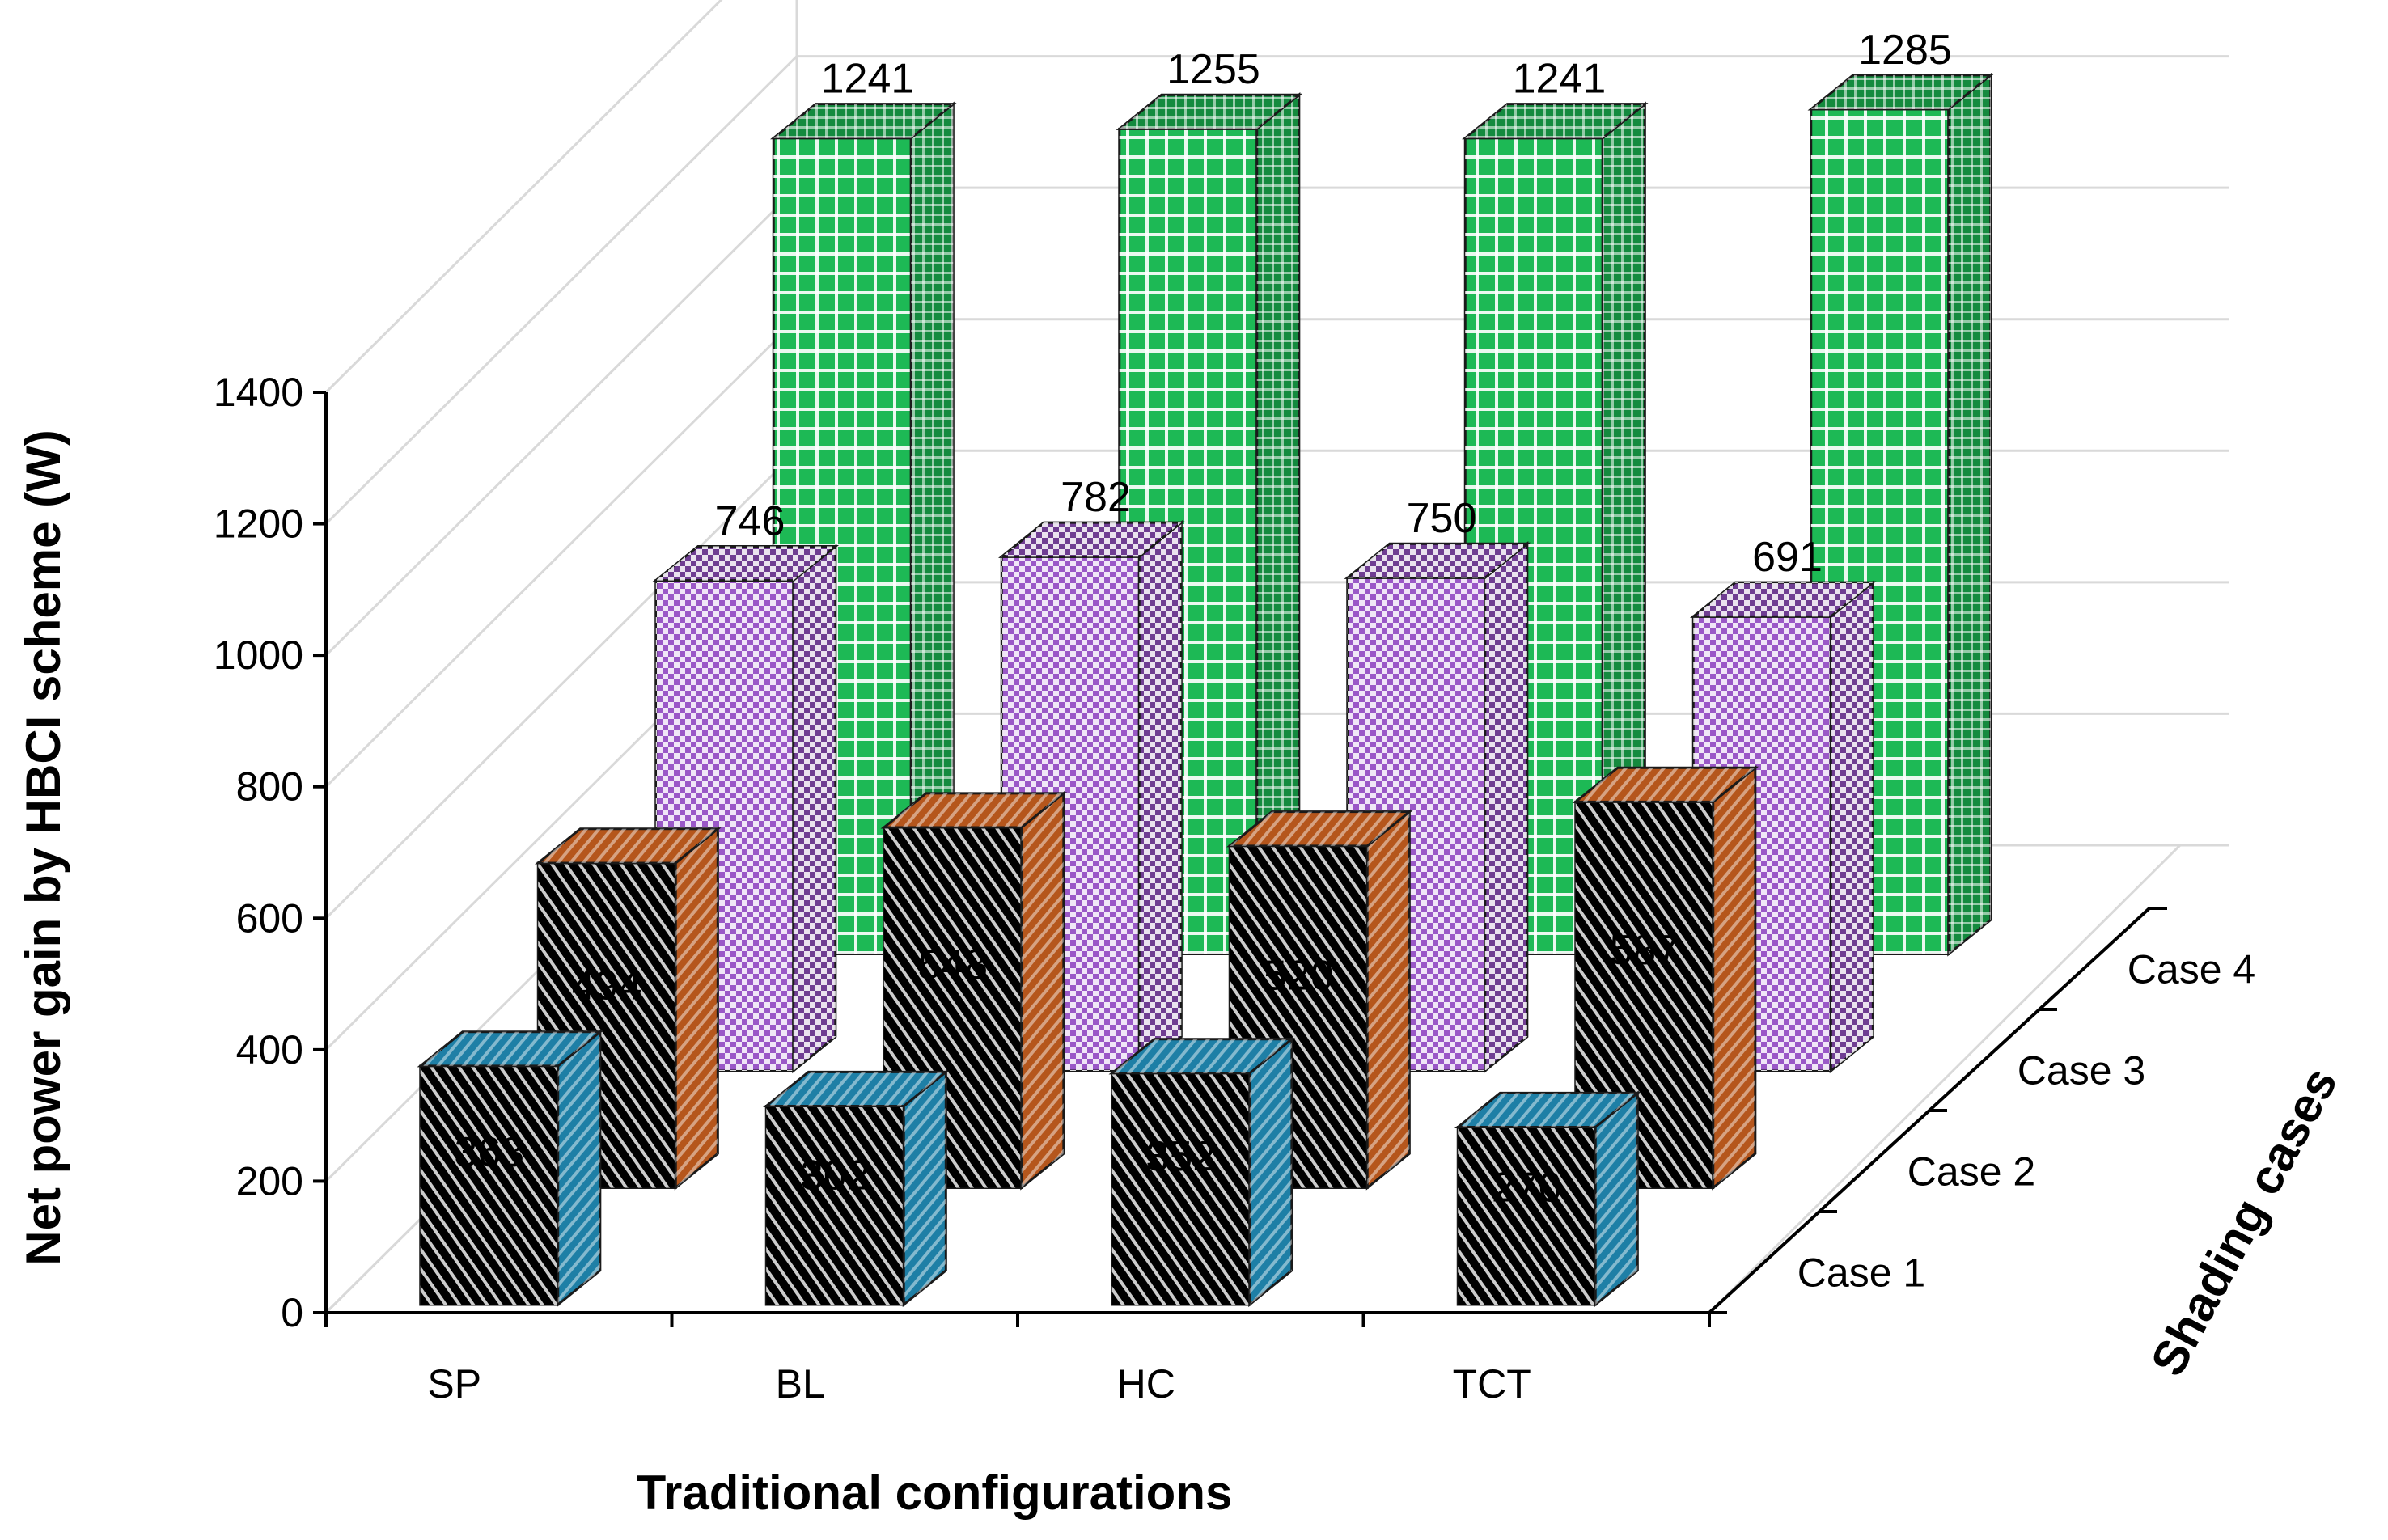 The height and width of the screenshot is (1540, 2388). What do you see at coordinates (1945, 1079) in the screenshot?
I see `floor-edge` at bounding box center [1945, 1079].